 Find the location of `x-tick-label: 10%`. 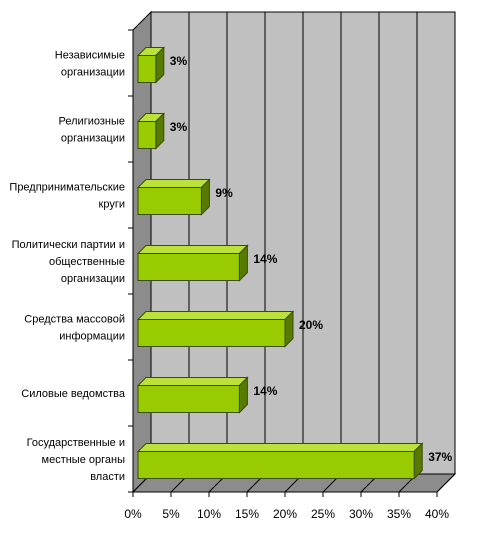

x-tick-label: 10% is located at coordinates (209, 514).